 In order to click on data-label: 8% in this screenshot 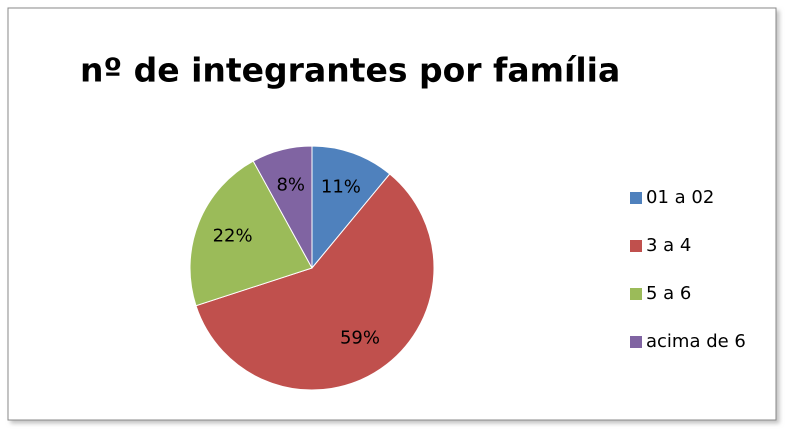, I will do `click(290, 184)`.